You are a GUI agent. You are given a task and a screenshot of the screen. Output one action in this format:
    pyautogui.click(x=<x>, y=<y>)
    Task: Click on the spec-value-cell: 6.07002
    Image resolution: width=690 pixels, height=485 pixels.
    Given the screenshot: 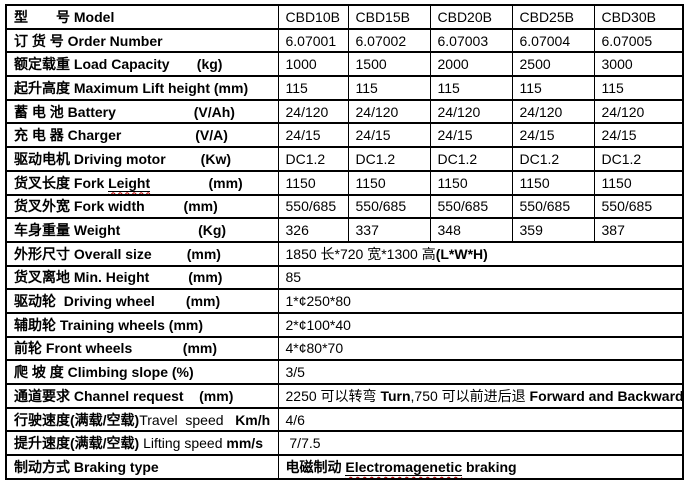 What is the action you would take?
    pyautogui.click(x=389, y=40)
    